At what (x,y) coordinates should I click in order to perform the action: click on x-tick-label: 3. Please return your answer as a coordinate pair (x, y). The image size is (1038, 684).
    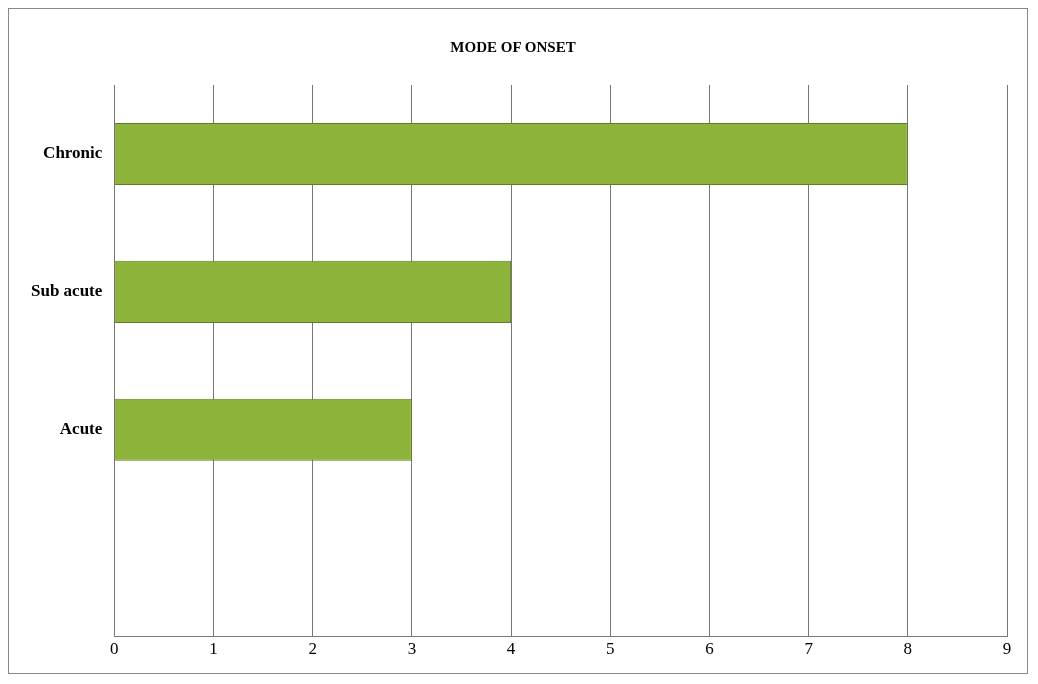
    Looking at the image, I should click on (412, 649).